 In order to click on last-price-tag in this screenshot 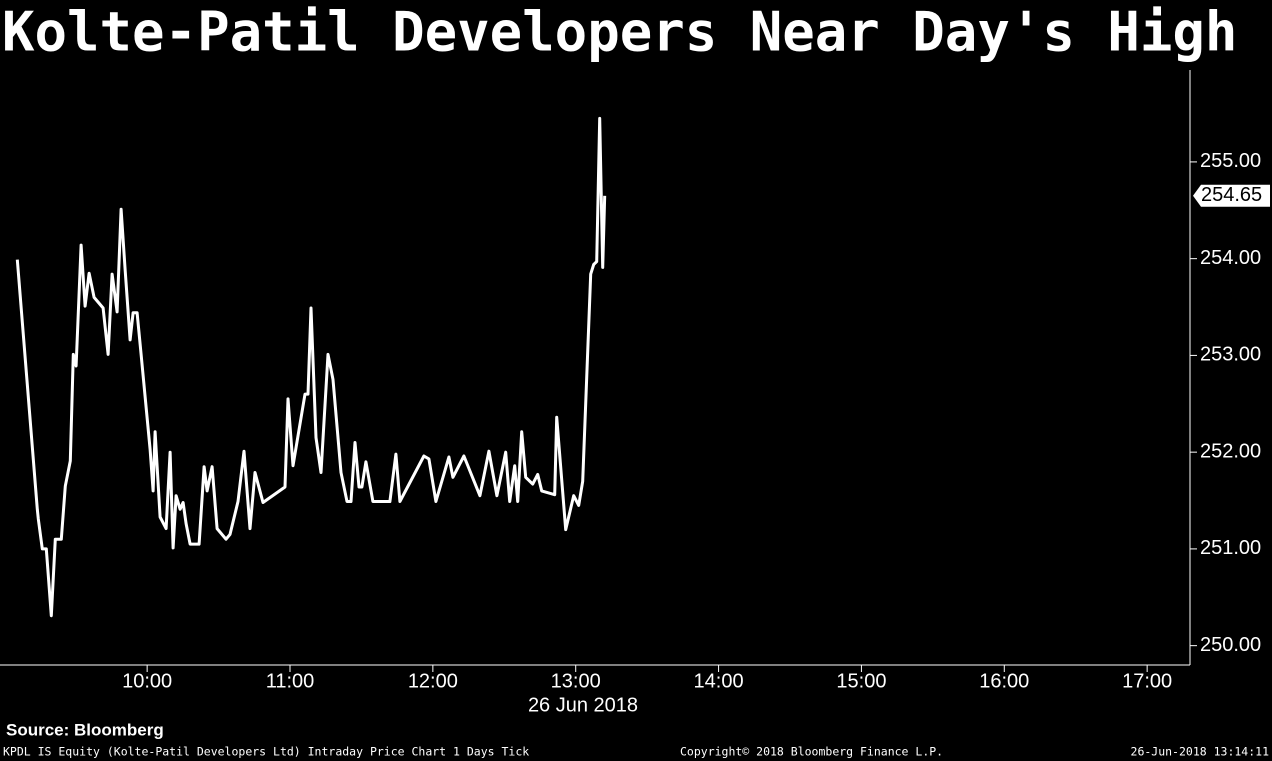, I will do `click(1231, 195)`.